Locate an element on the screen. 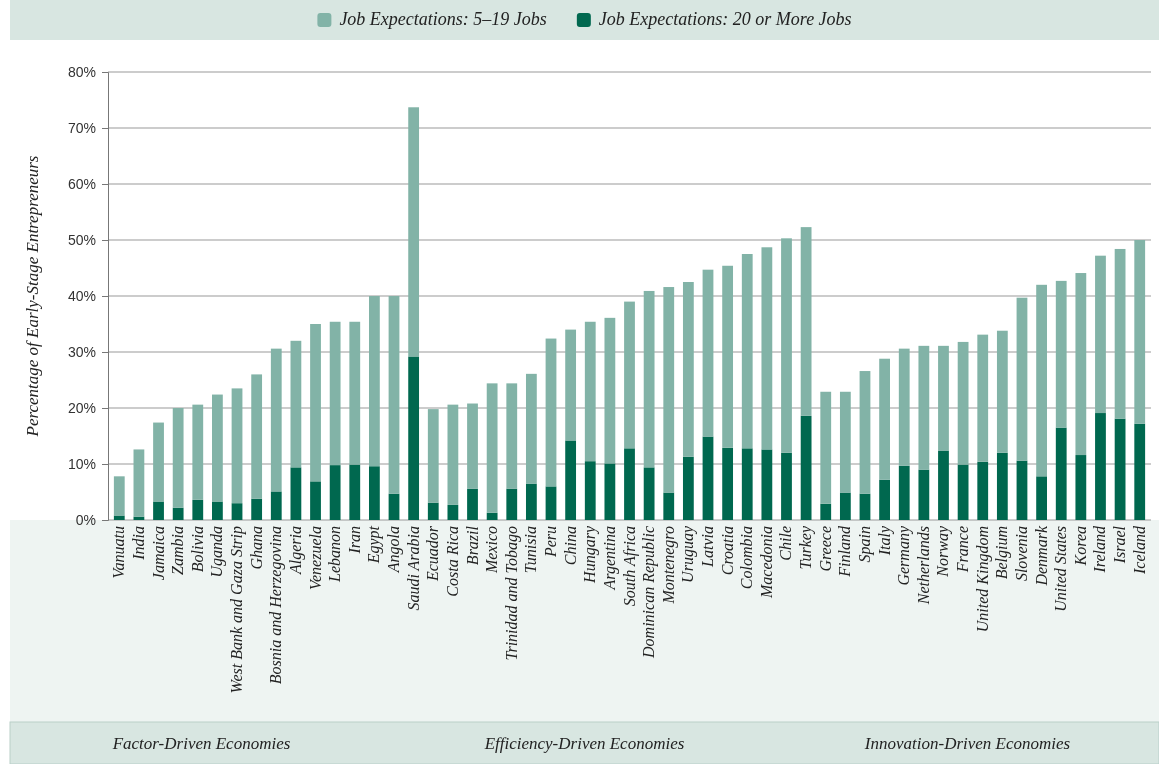  x-tick-label: Algeria is located at coordinates (295, 550).